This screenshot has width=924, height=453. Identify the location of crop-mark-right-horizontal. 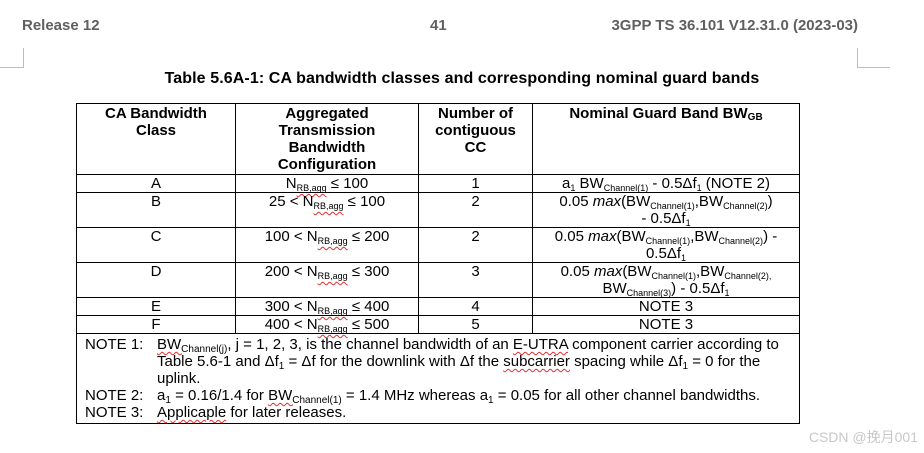
(873, 67).